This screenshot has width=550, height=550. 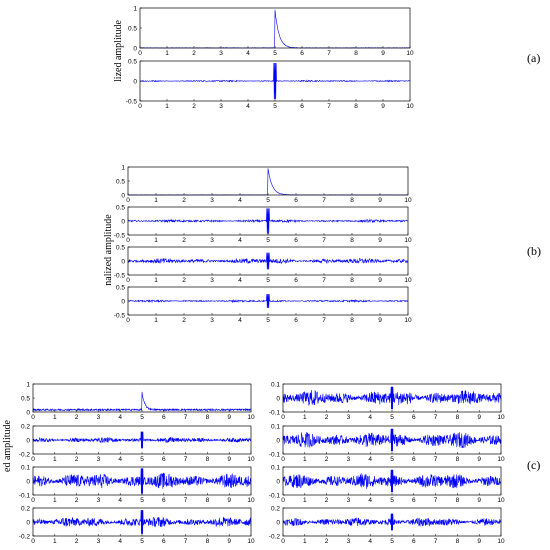 What do you see at coordinates (275, 536) in the screenshot?
I see `y-tick-label: -0.2` at bounding box center [275, 536].